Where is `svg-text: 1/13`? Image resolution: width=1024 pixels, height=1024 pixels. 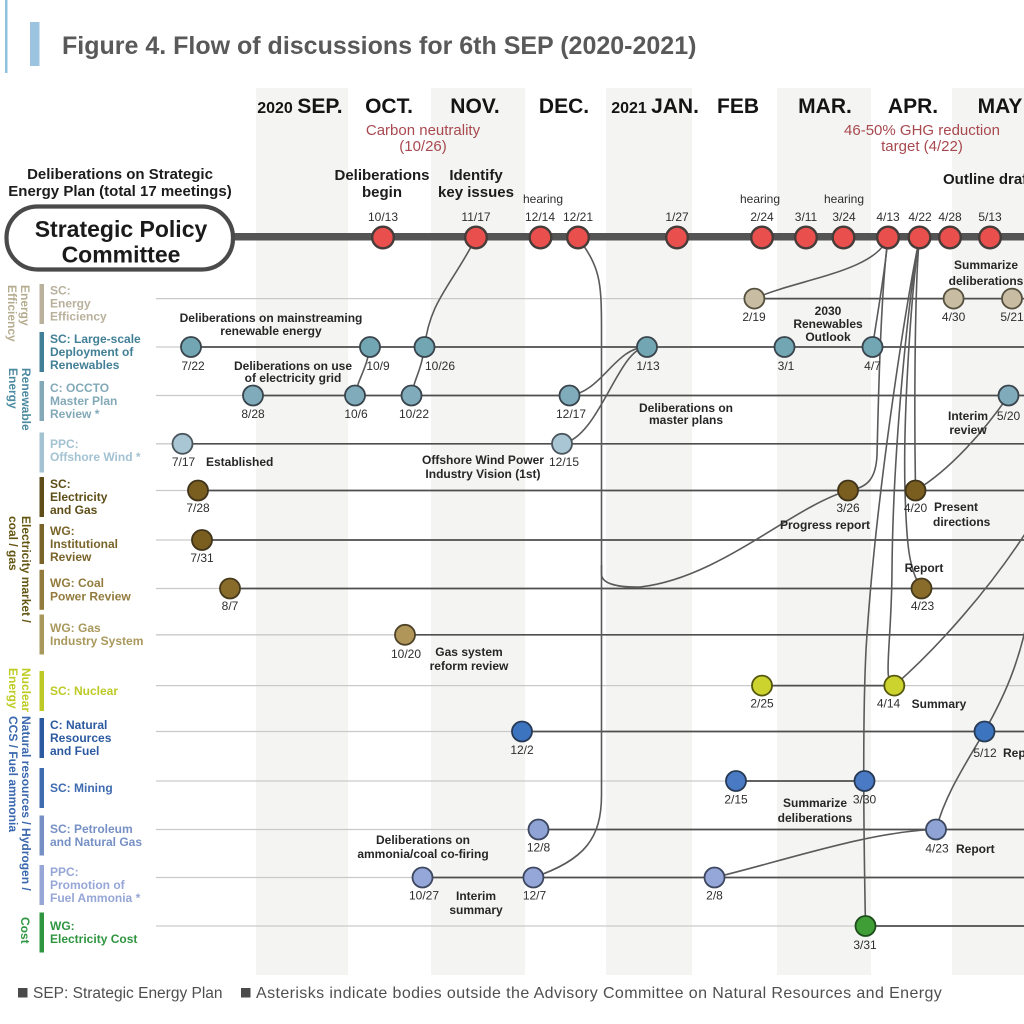 svg-text: 1/13 is located at coordinates (648, 366).